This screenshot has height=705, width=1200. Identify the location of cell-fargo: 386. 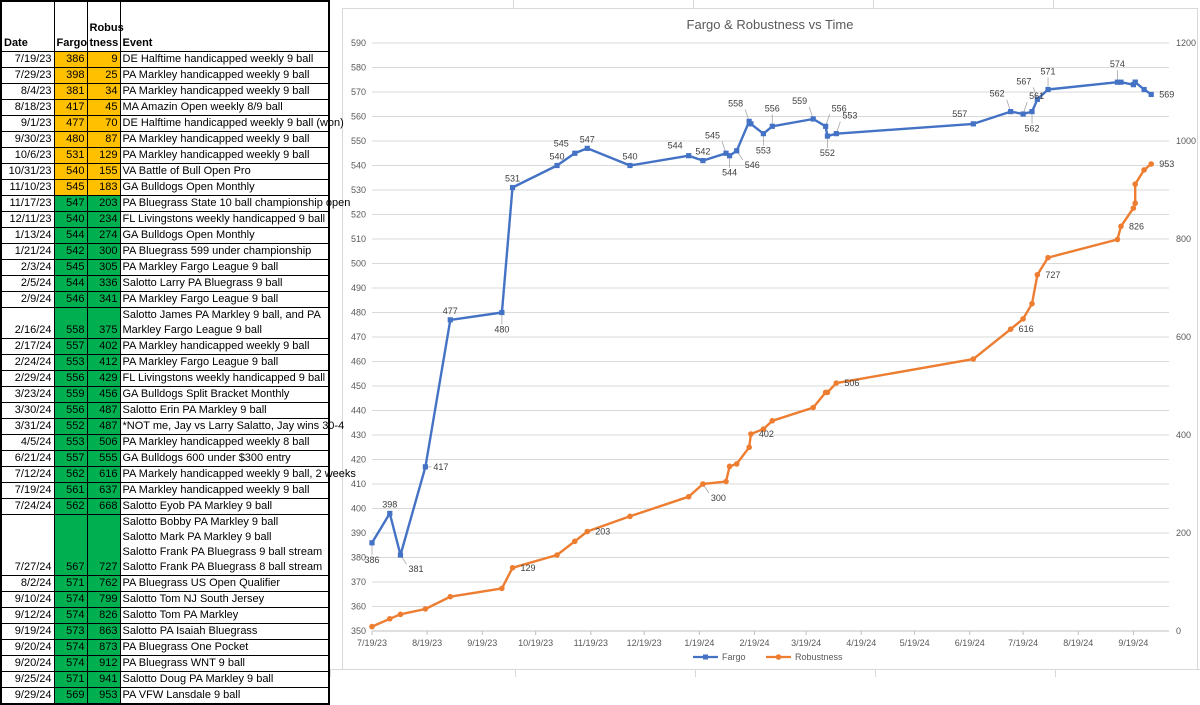
(70, 59).